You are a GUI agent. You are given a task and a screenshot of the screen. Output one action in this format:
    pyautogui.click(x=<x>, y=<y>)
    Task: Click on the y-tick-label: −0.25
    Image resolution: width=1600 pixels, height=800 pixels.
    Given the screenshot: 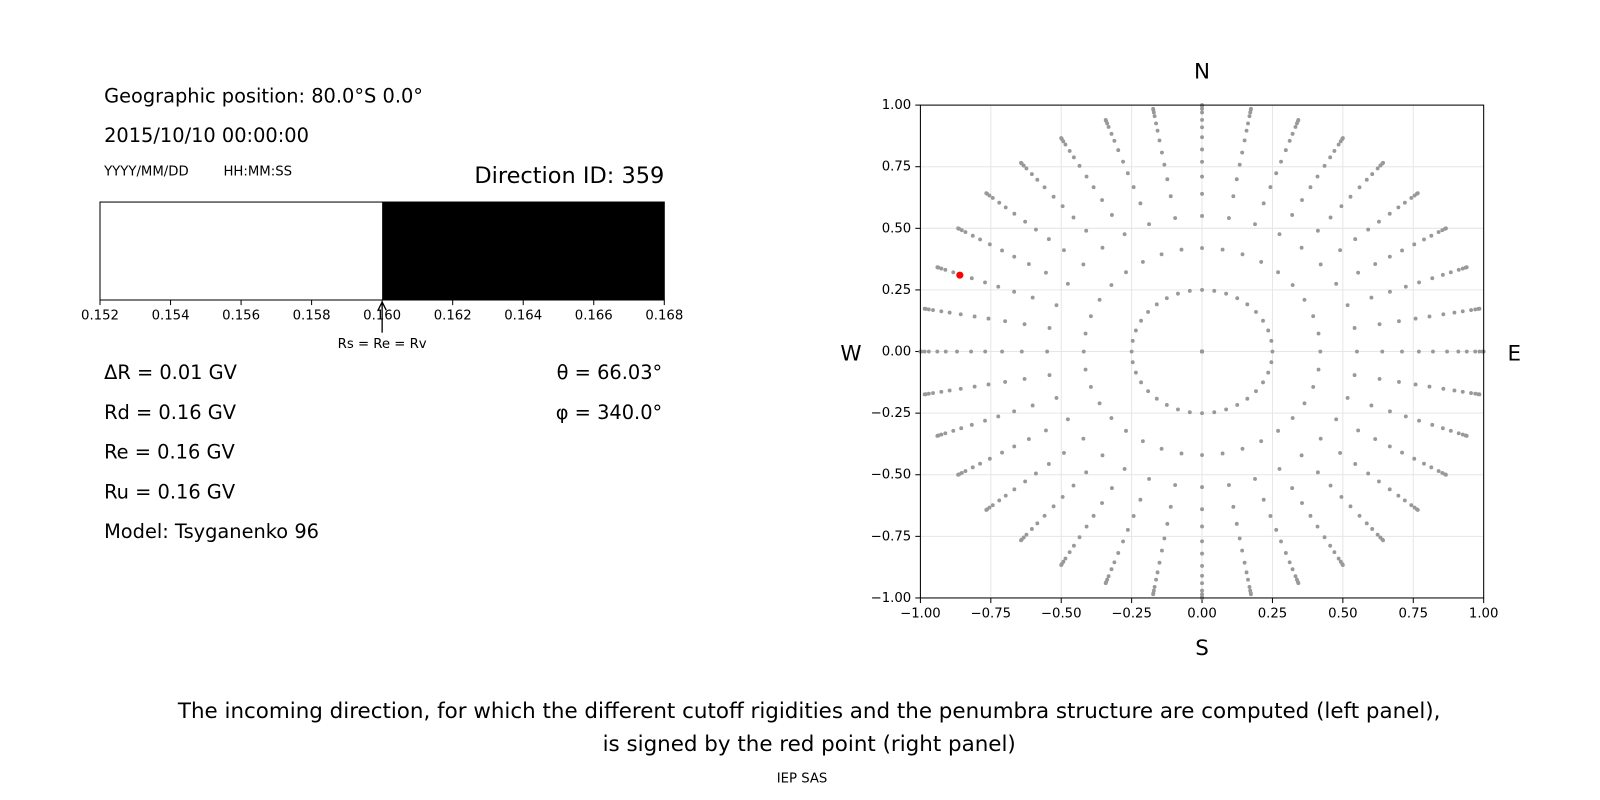 What is the action you would take?
    pyautogui.click(x=891, y=413)
    